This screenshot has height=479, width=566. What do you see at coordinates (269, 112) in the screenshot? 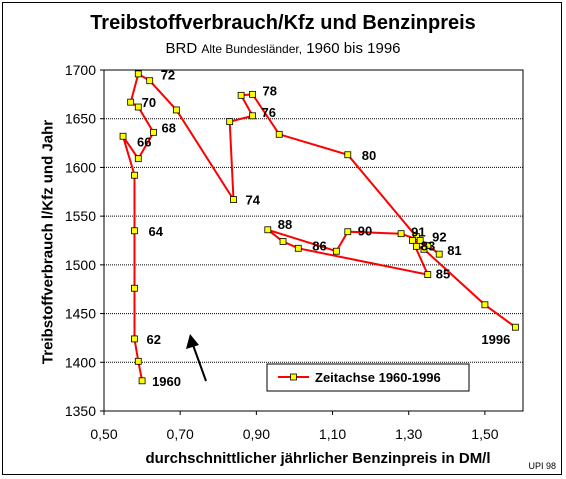
I see `year-label: 76` at bounding box center [269, 112].